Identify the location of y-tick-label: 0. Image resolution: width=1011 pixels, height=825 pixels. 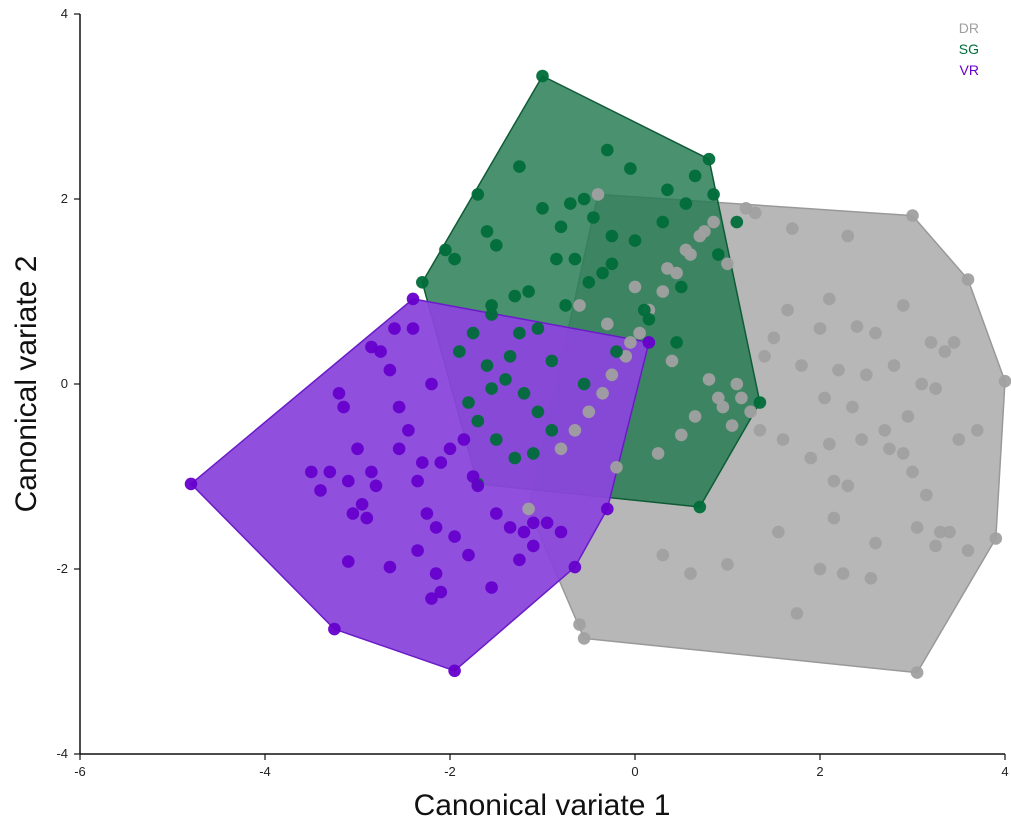
(64, 383).